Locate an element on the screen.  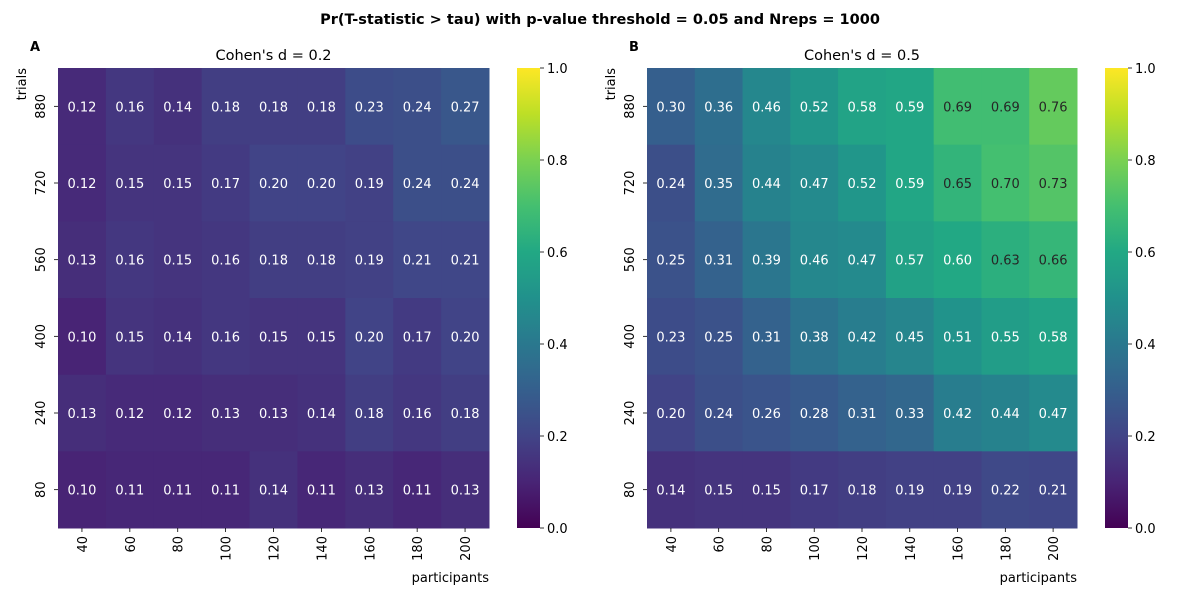
panel-title: Cohen's d = 0.2 is located at coordinates (273, 56).